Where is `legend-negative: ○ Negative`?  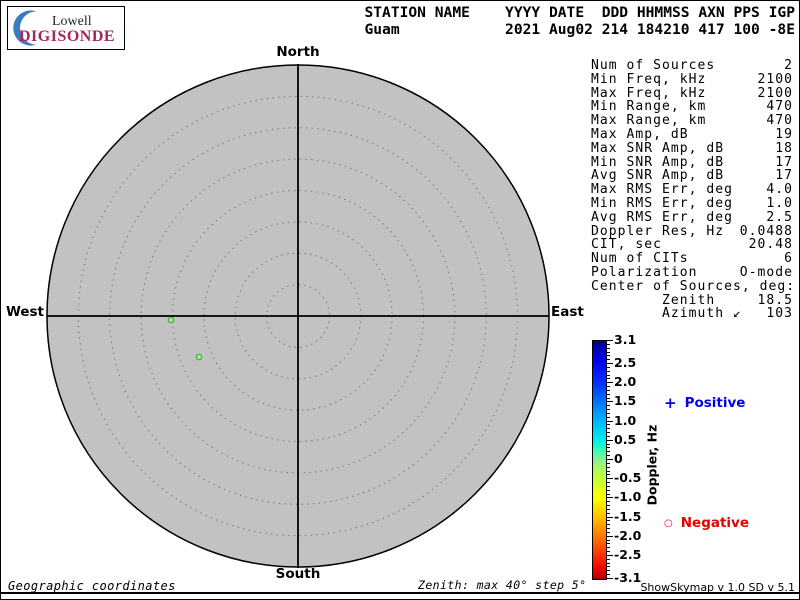 legend-negative: ○ Negative is located at coordinates (706, 523).